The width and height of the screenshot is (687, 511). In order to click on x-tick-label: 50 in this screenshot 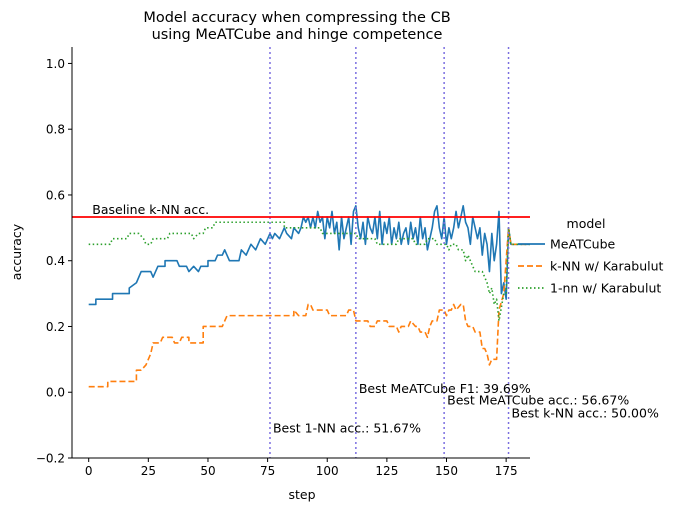, I will do `click(207, 471)`.